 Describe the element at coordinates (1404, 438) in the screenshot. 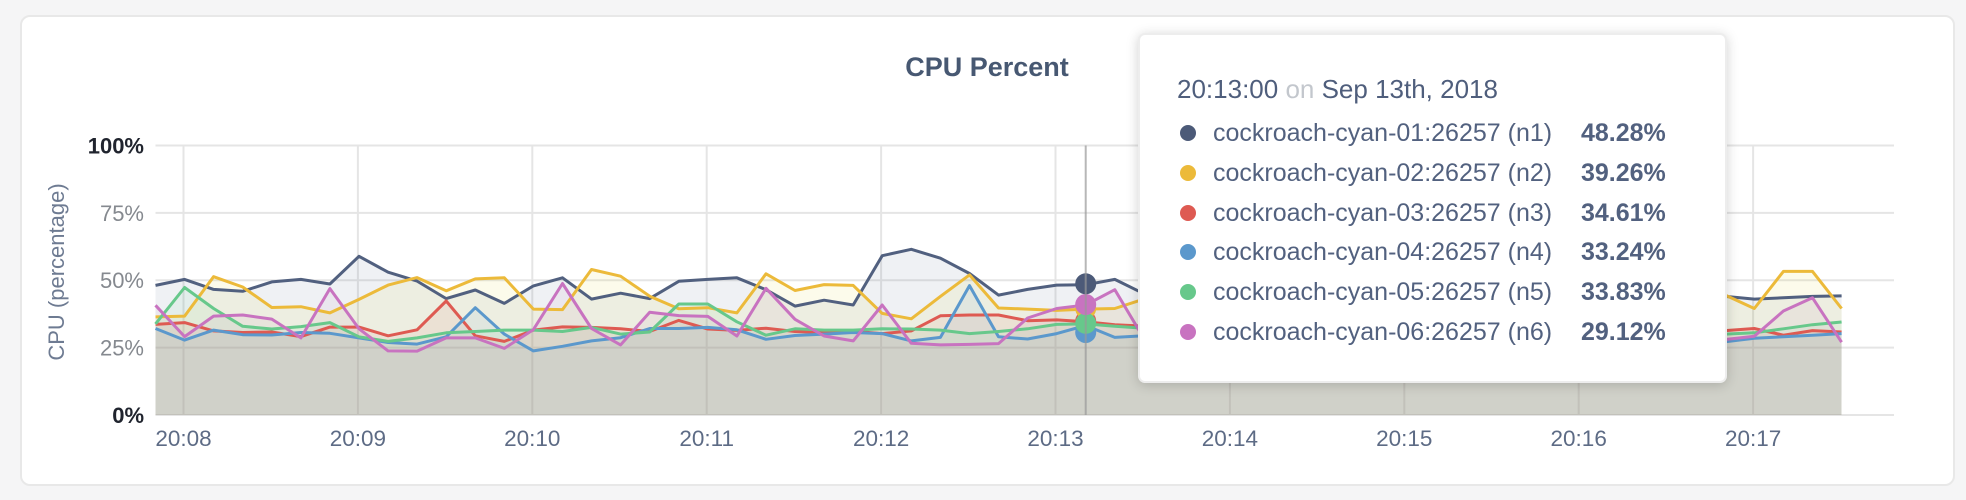

I see `svg-text: 20:15` at that location.